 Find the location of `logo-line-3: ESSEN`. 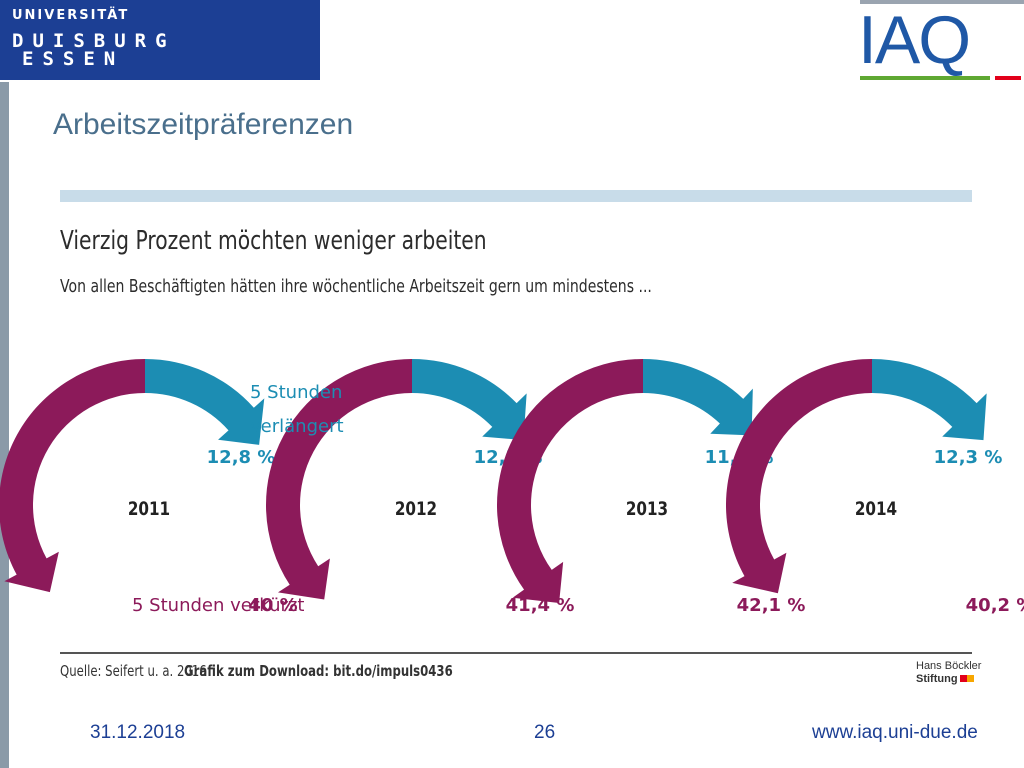

logo-line-3: ESSEN is located at coordinates (73, 59).